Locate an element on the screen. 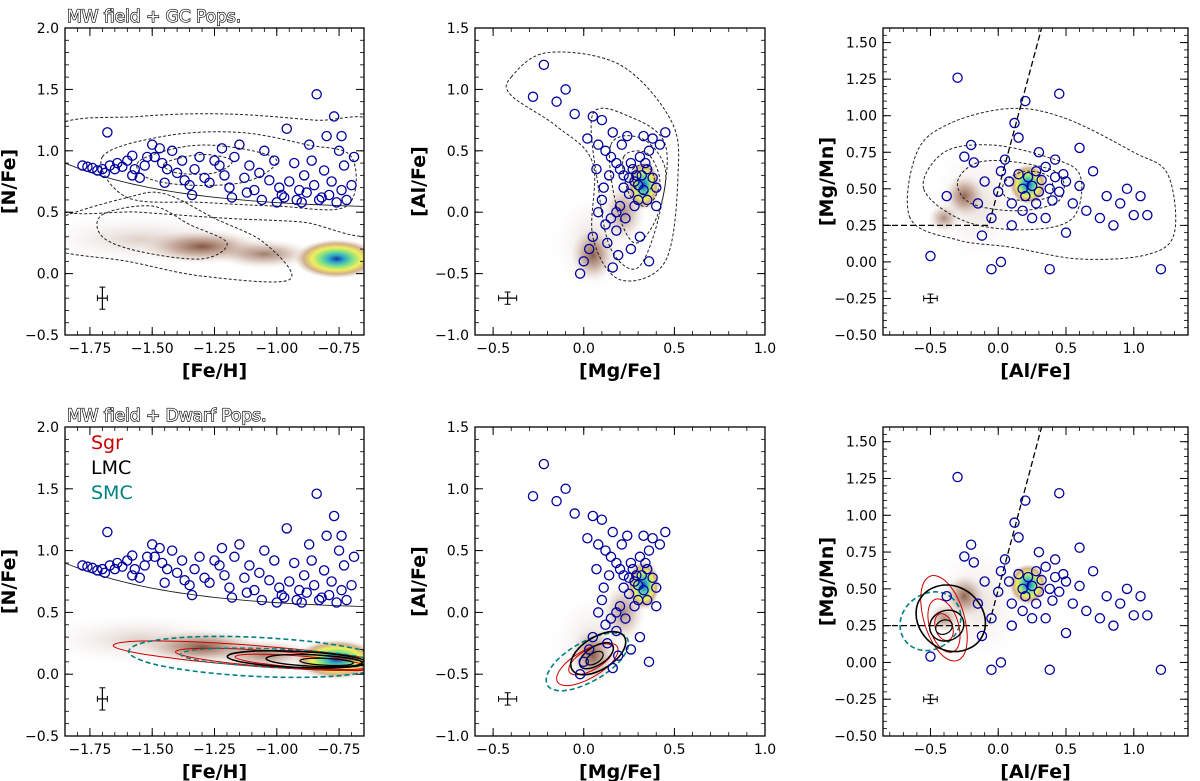 The image size is (1200, 781). y-tick-label: 1.0 is located at coordinates (48, 152).